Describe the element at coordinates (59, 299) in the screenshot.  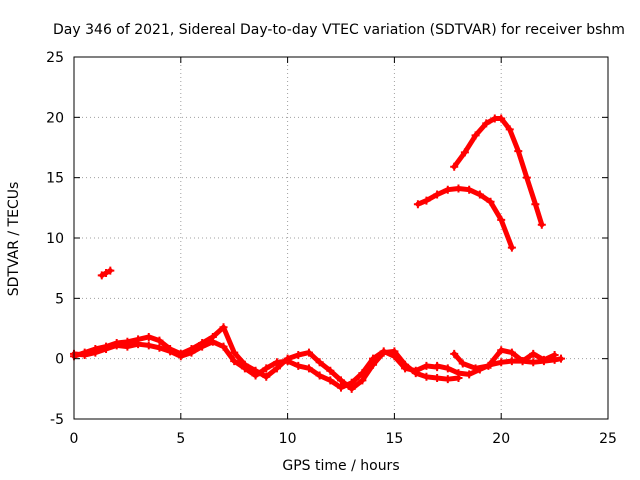
I see `y-tick-label: 5` at that location.